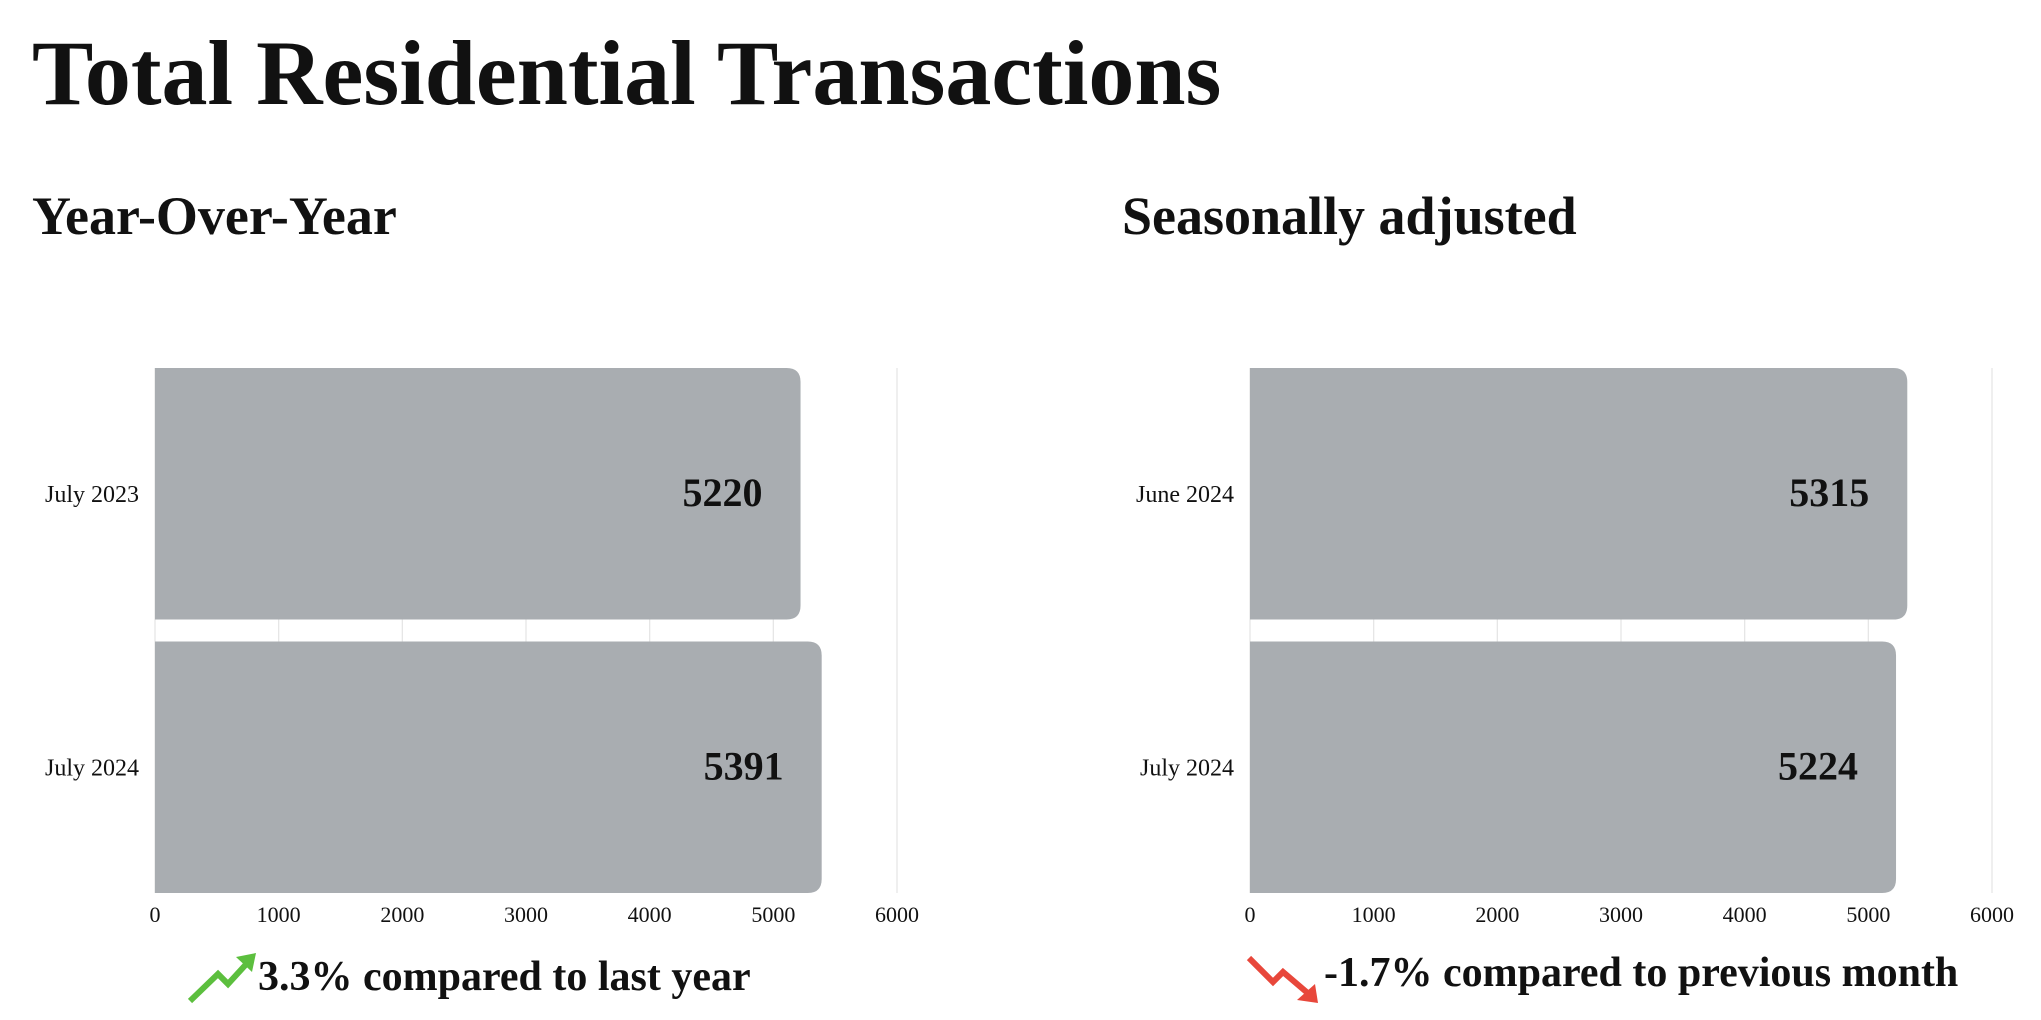  I want to click on annotation: -1.7% compared to previous month, so click(1641, 973).